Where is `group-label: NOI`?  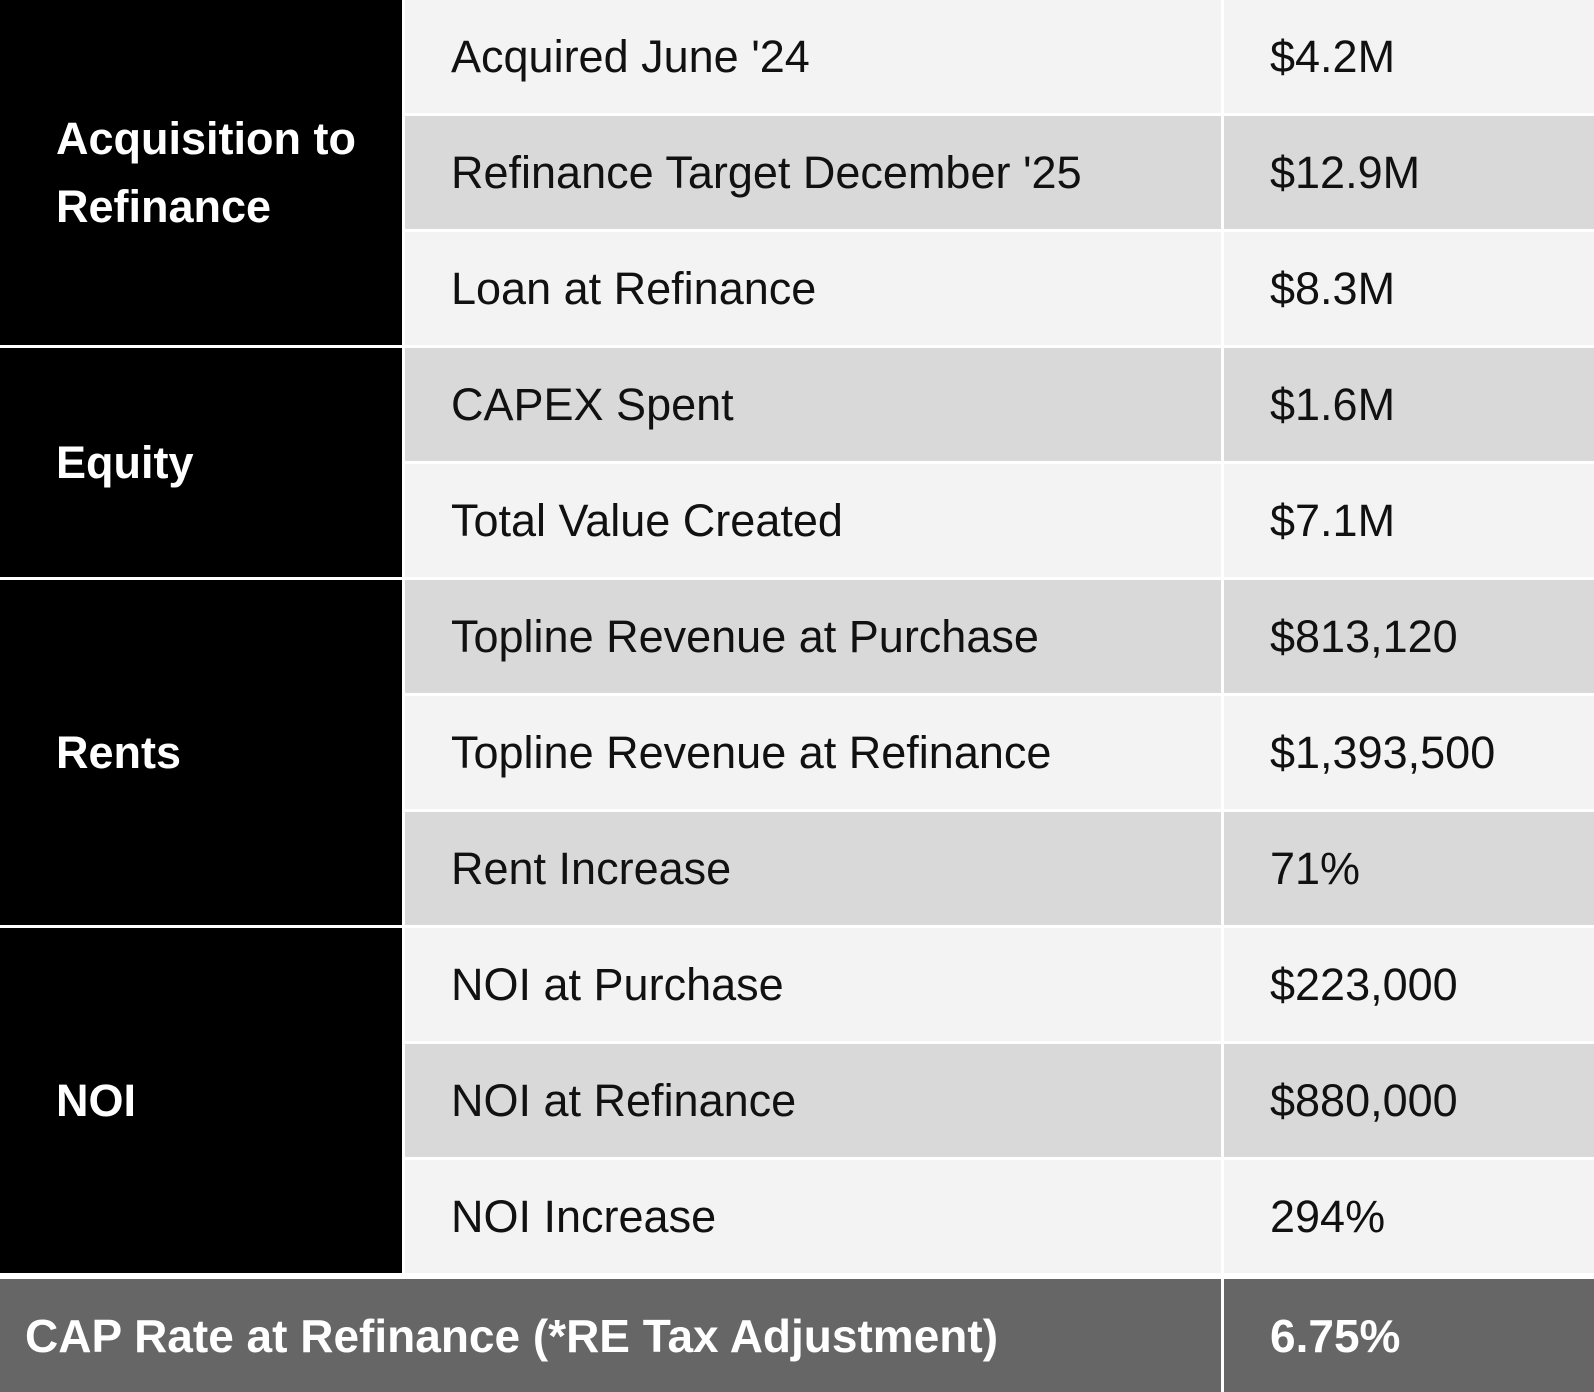 group-label: NOI is located at coordinates (201, 1100).